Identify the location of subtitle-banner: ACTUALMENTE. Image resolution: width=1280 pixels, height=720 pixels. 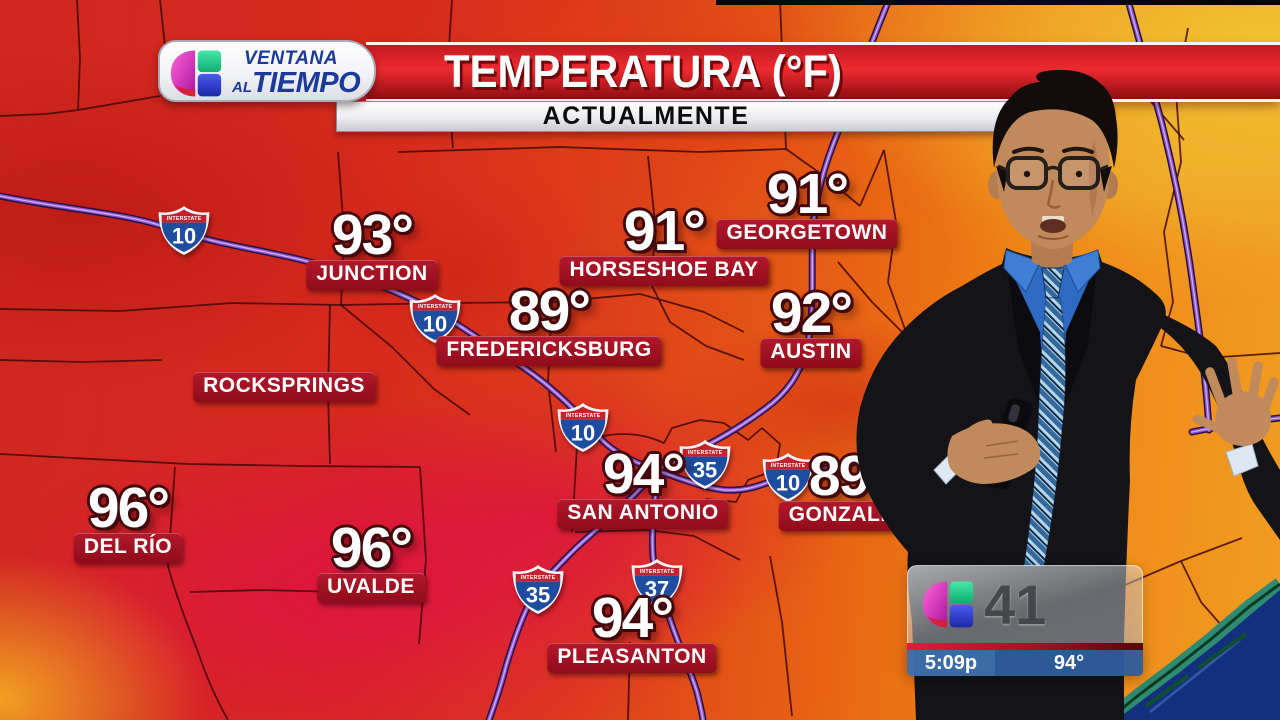
(724, 116).